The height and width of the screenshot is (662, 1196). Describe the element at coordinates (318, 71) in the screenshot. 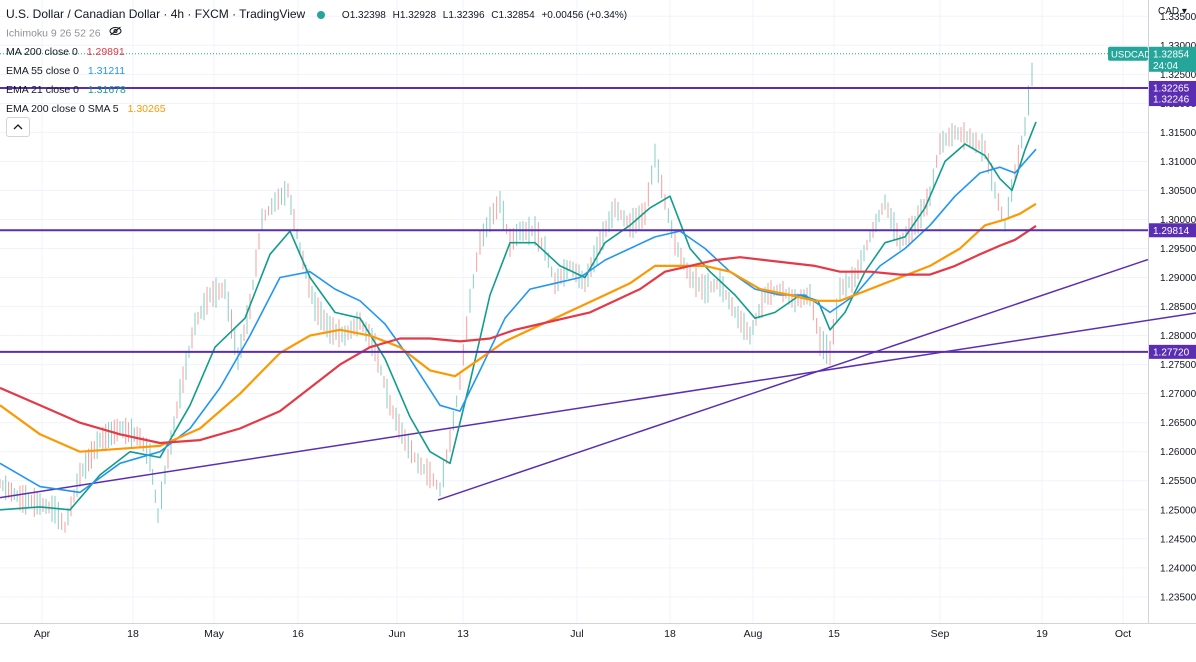

I see `indicator-ema55: EMA 55 close 0 1.31211` at that location.